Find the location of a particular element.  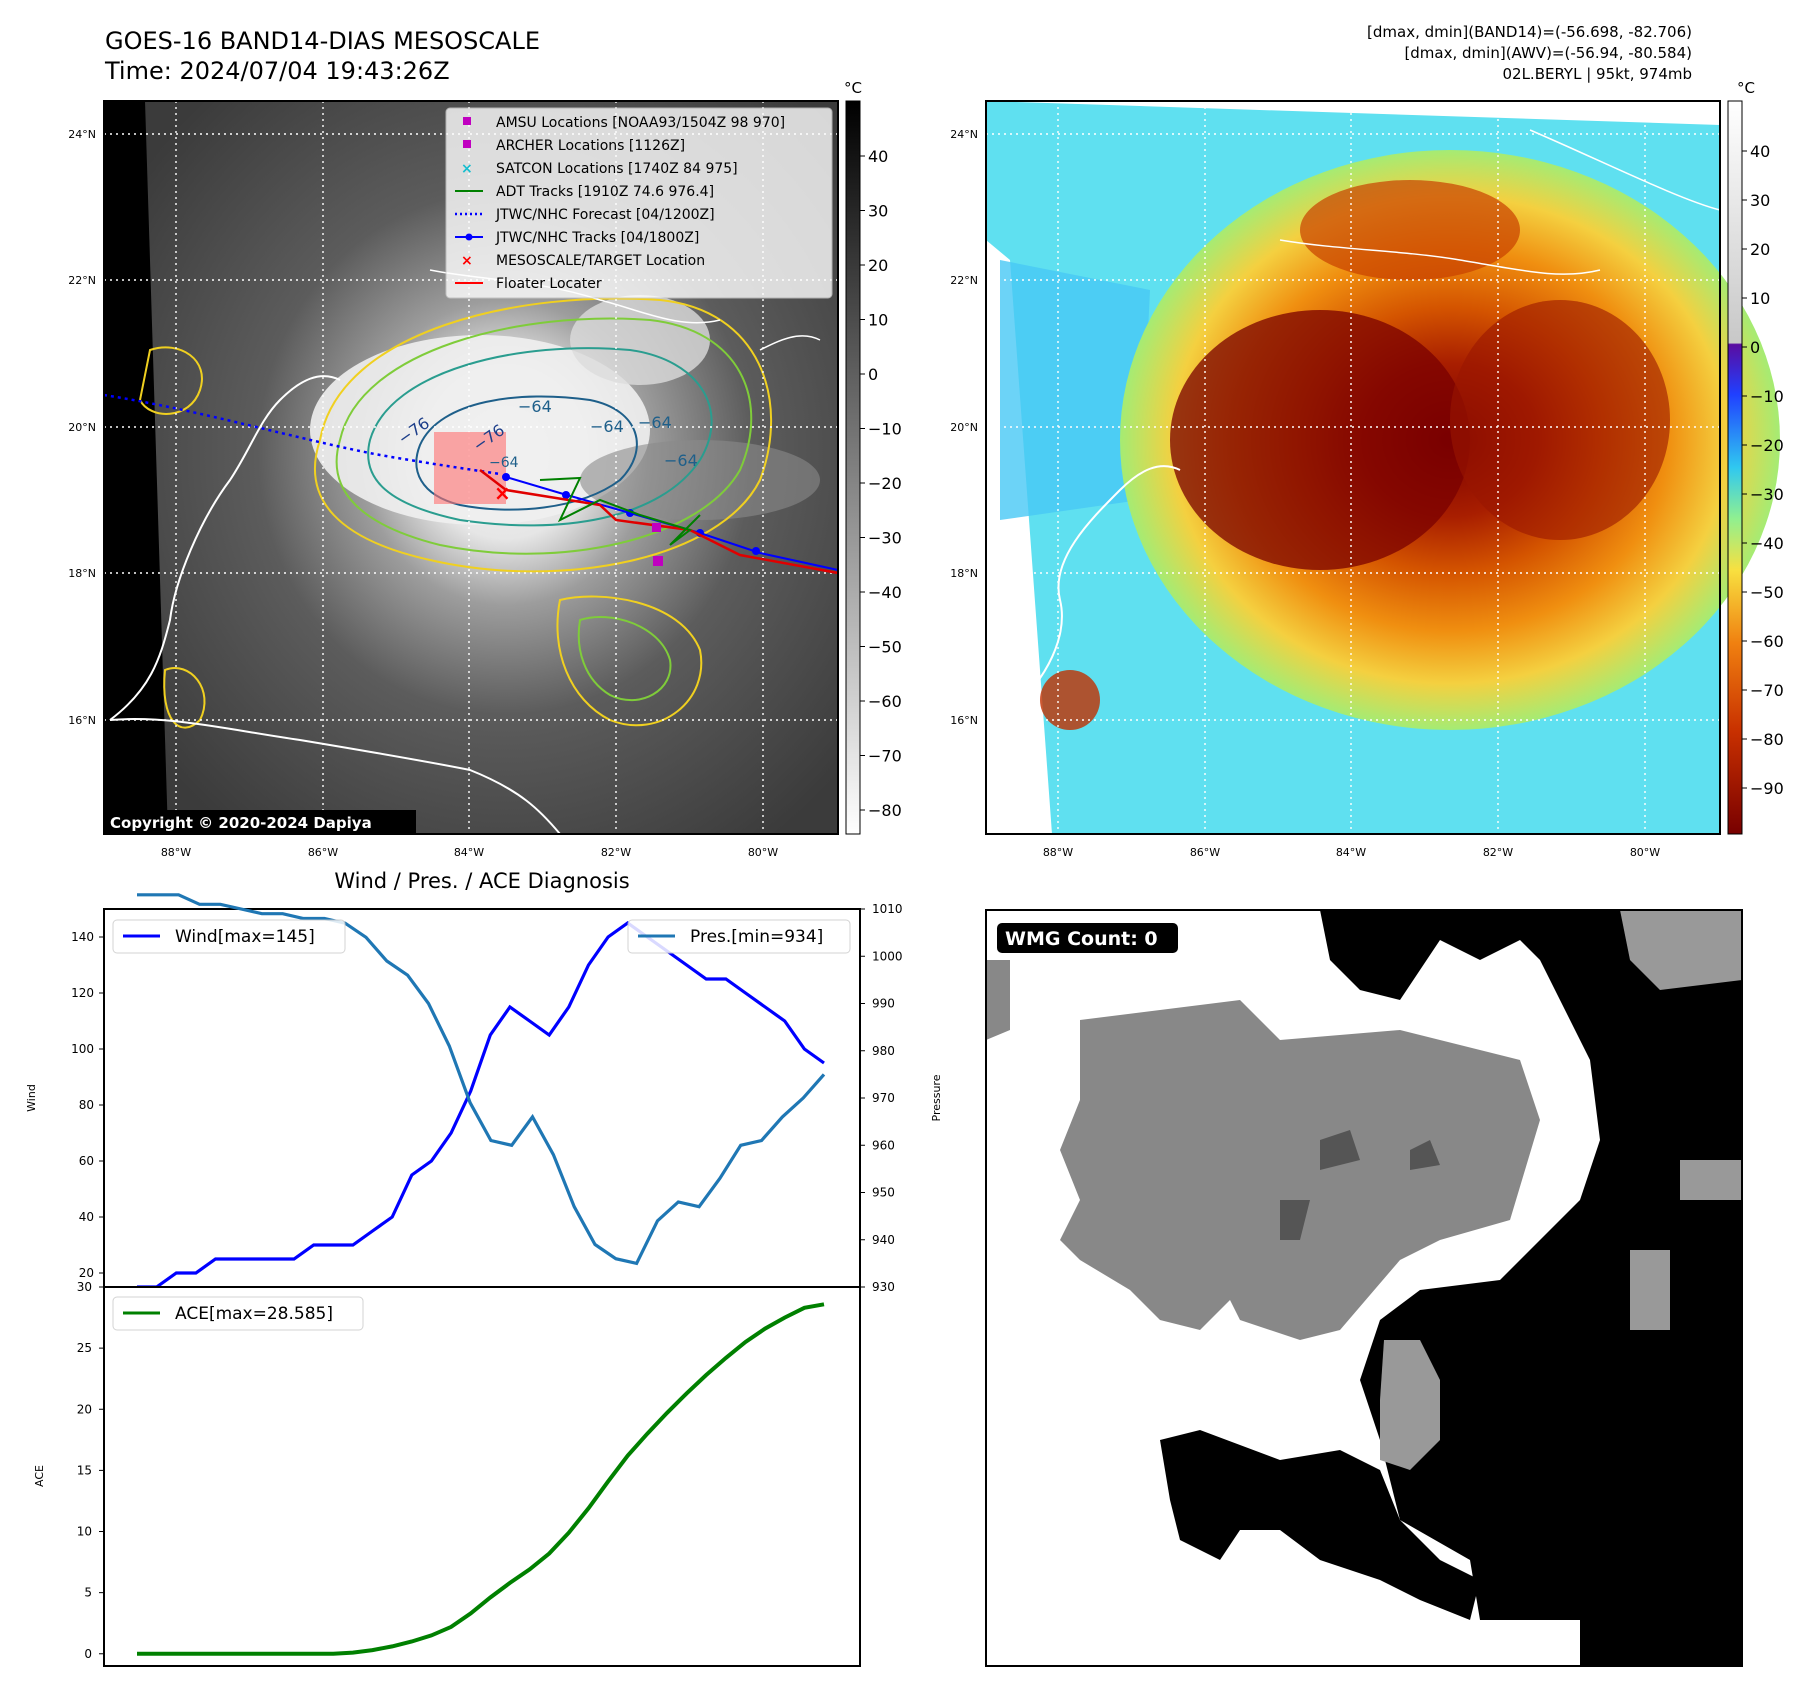

adt-track is located at coordinates (620, 511).